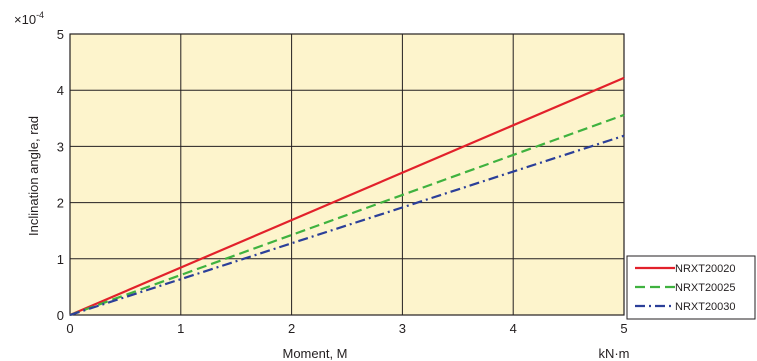 The height and width of the screenshot is (361, 757). Describe the element at coordinates (60, 90) in the screenshot. I see `y-tick-label: 4` at that location.